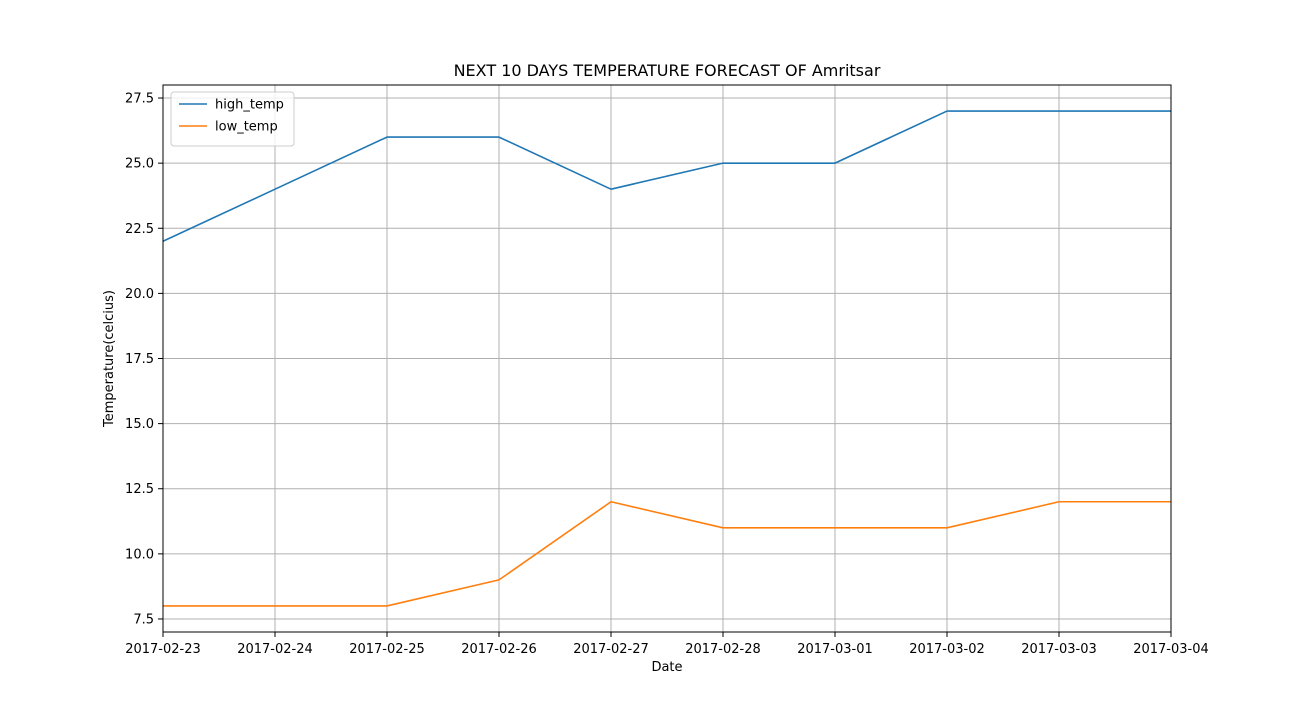  I want to click on legend-label: high_temp, so click(249, 105).